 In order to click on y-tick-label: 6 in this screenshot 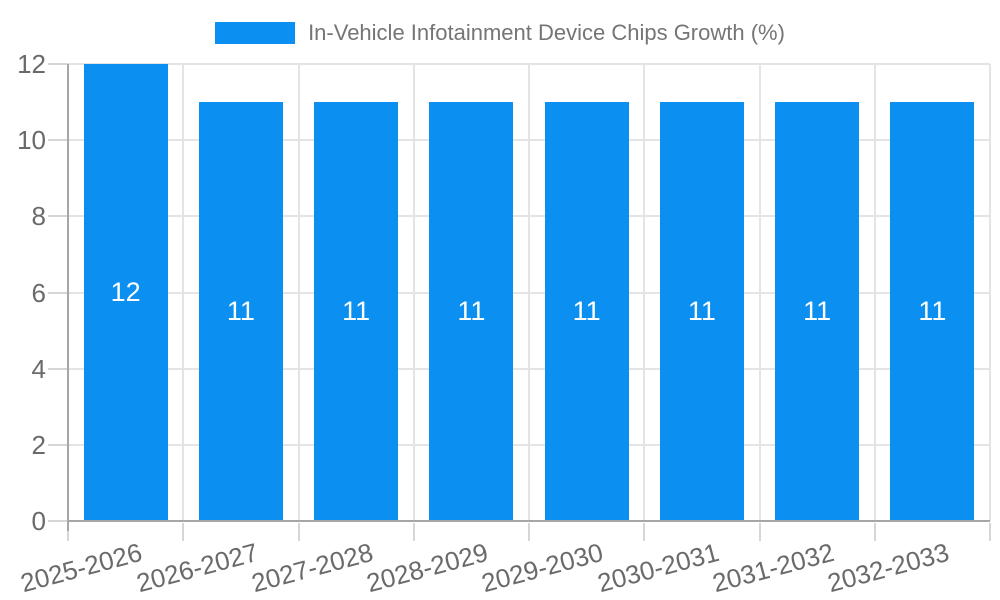, I will do `click(38, 292)`.